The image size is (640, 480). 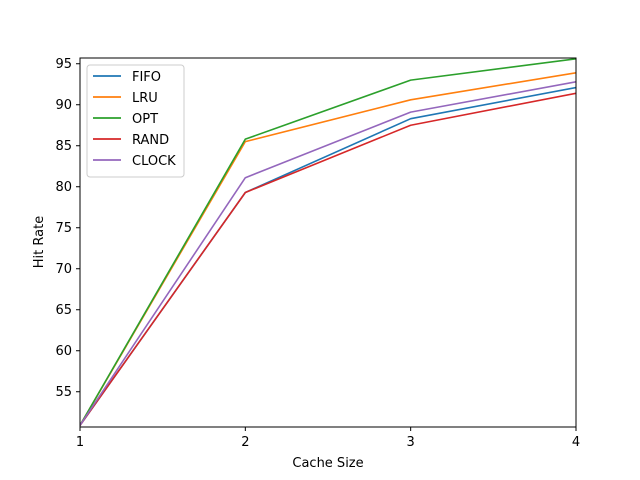 I want to click on y-tick-label: 65, so click(x=63, y=310).